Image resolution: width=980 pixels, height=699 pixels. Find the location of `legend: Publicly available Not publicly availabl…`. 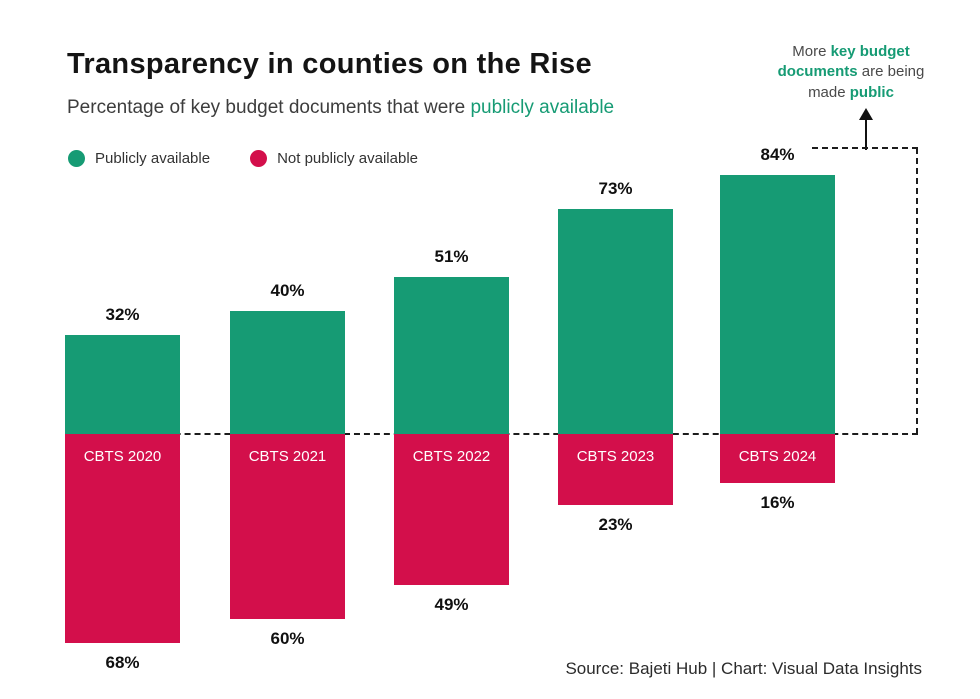

legend: Publicly available Not publicly availabl… is located at coordinates (243, 158).